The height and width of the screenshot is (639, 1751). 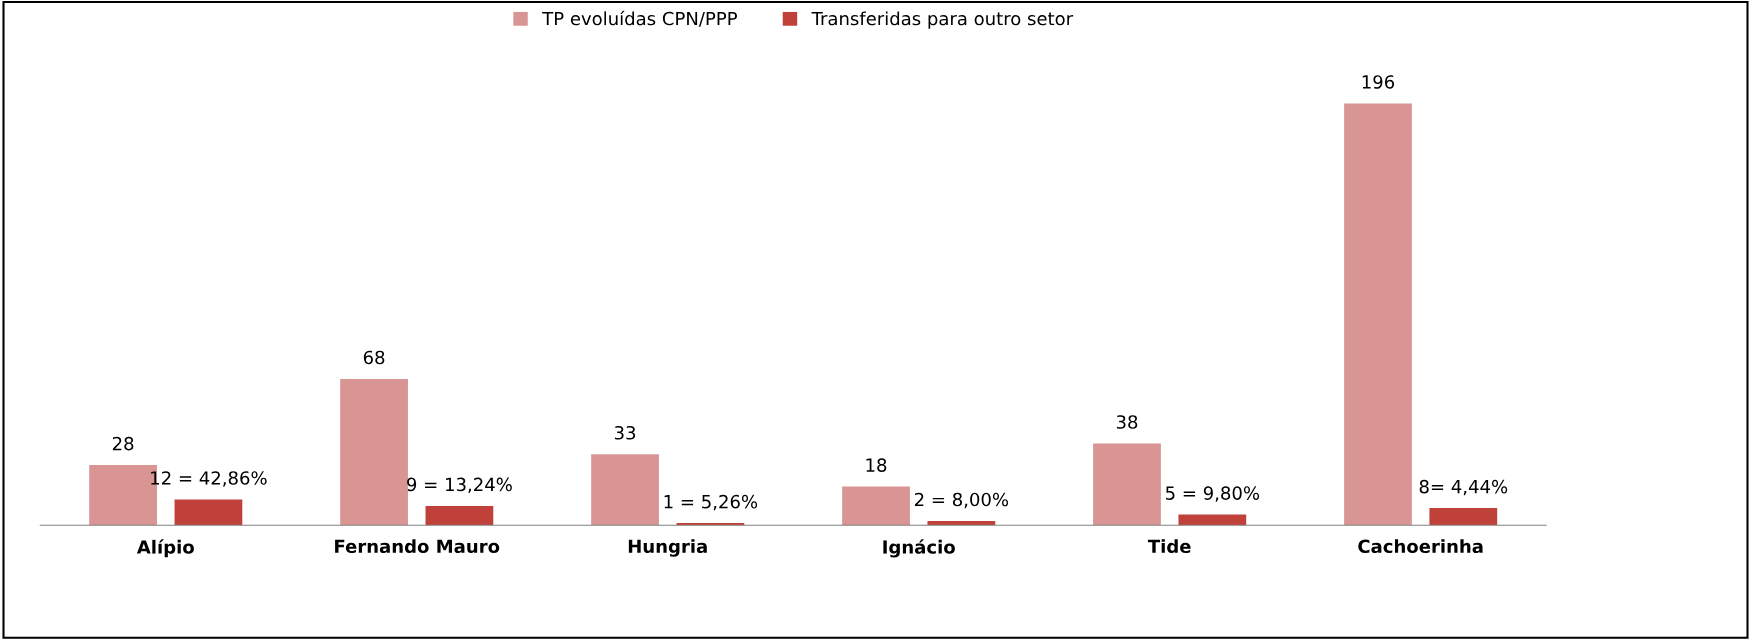 What do you see at coordinates (1127, 422) in the screenshot?
I see `data-label: 38` at bounding box center [1127, 422].